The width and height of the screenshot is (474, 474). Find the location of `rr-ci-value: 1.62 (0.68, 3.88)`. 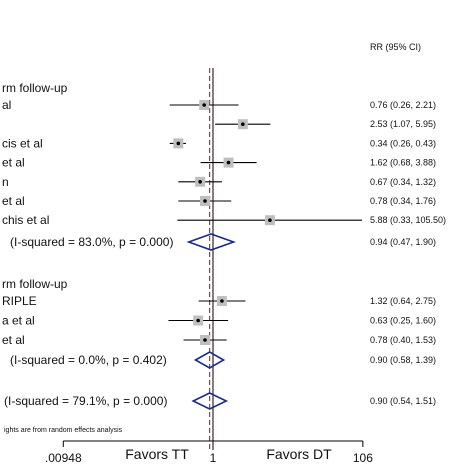

rr-ci-value: 1.62 (0.68, 3.88) is located at coordinates (403, 163).